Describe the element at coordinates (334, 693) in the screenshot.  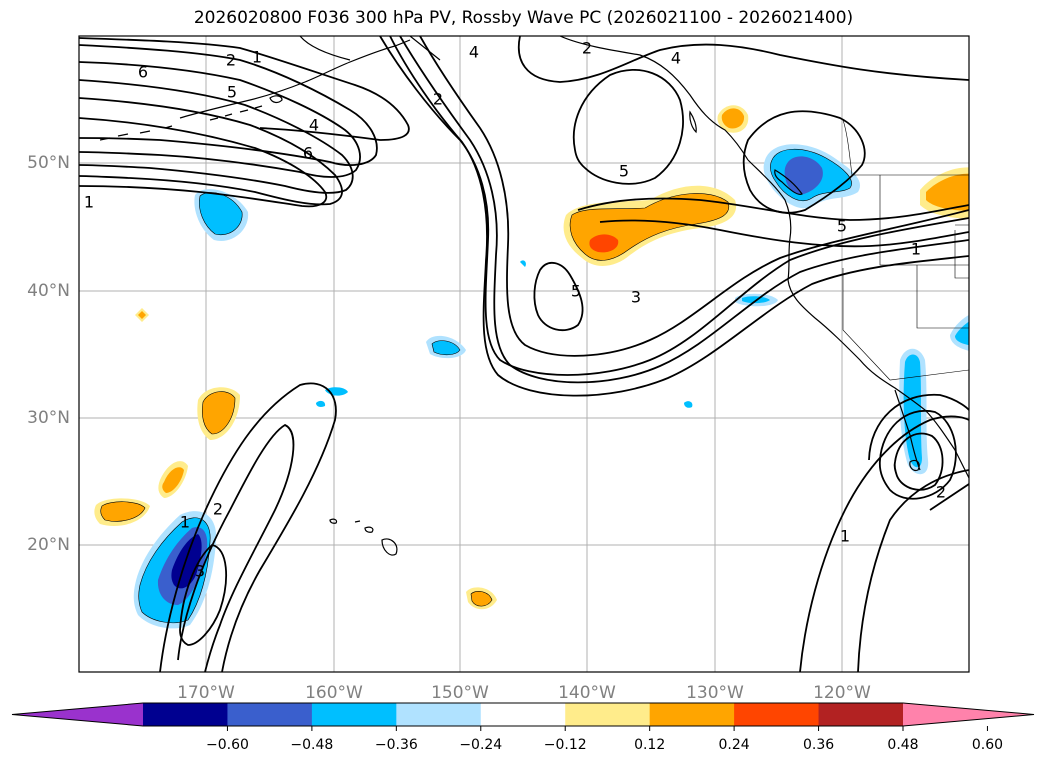
I see `lon-label: 160°W` at that location.